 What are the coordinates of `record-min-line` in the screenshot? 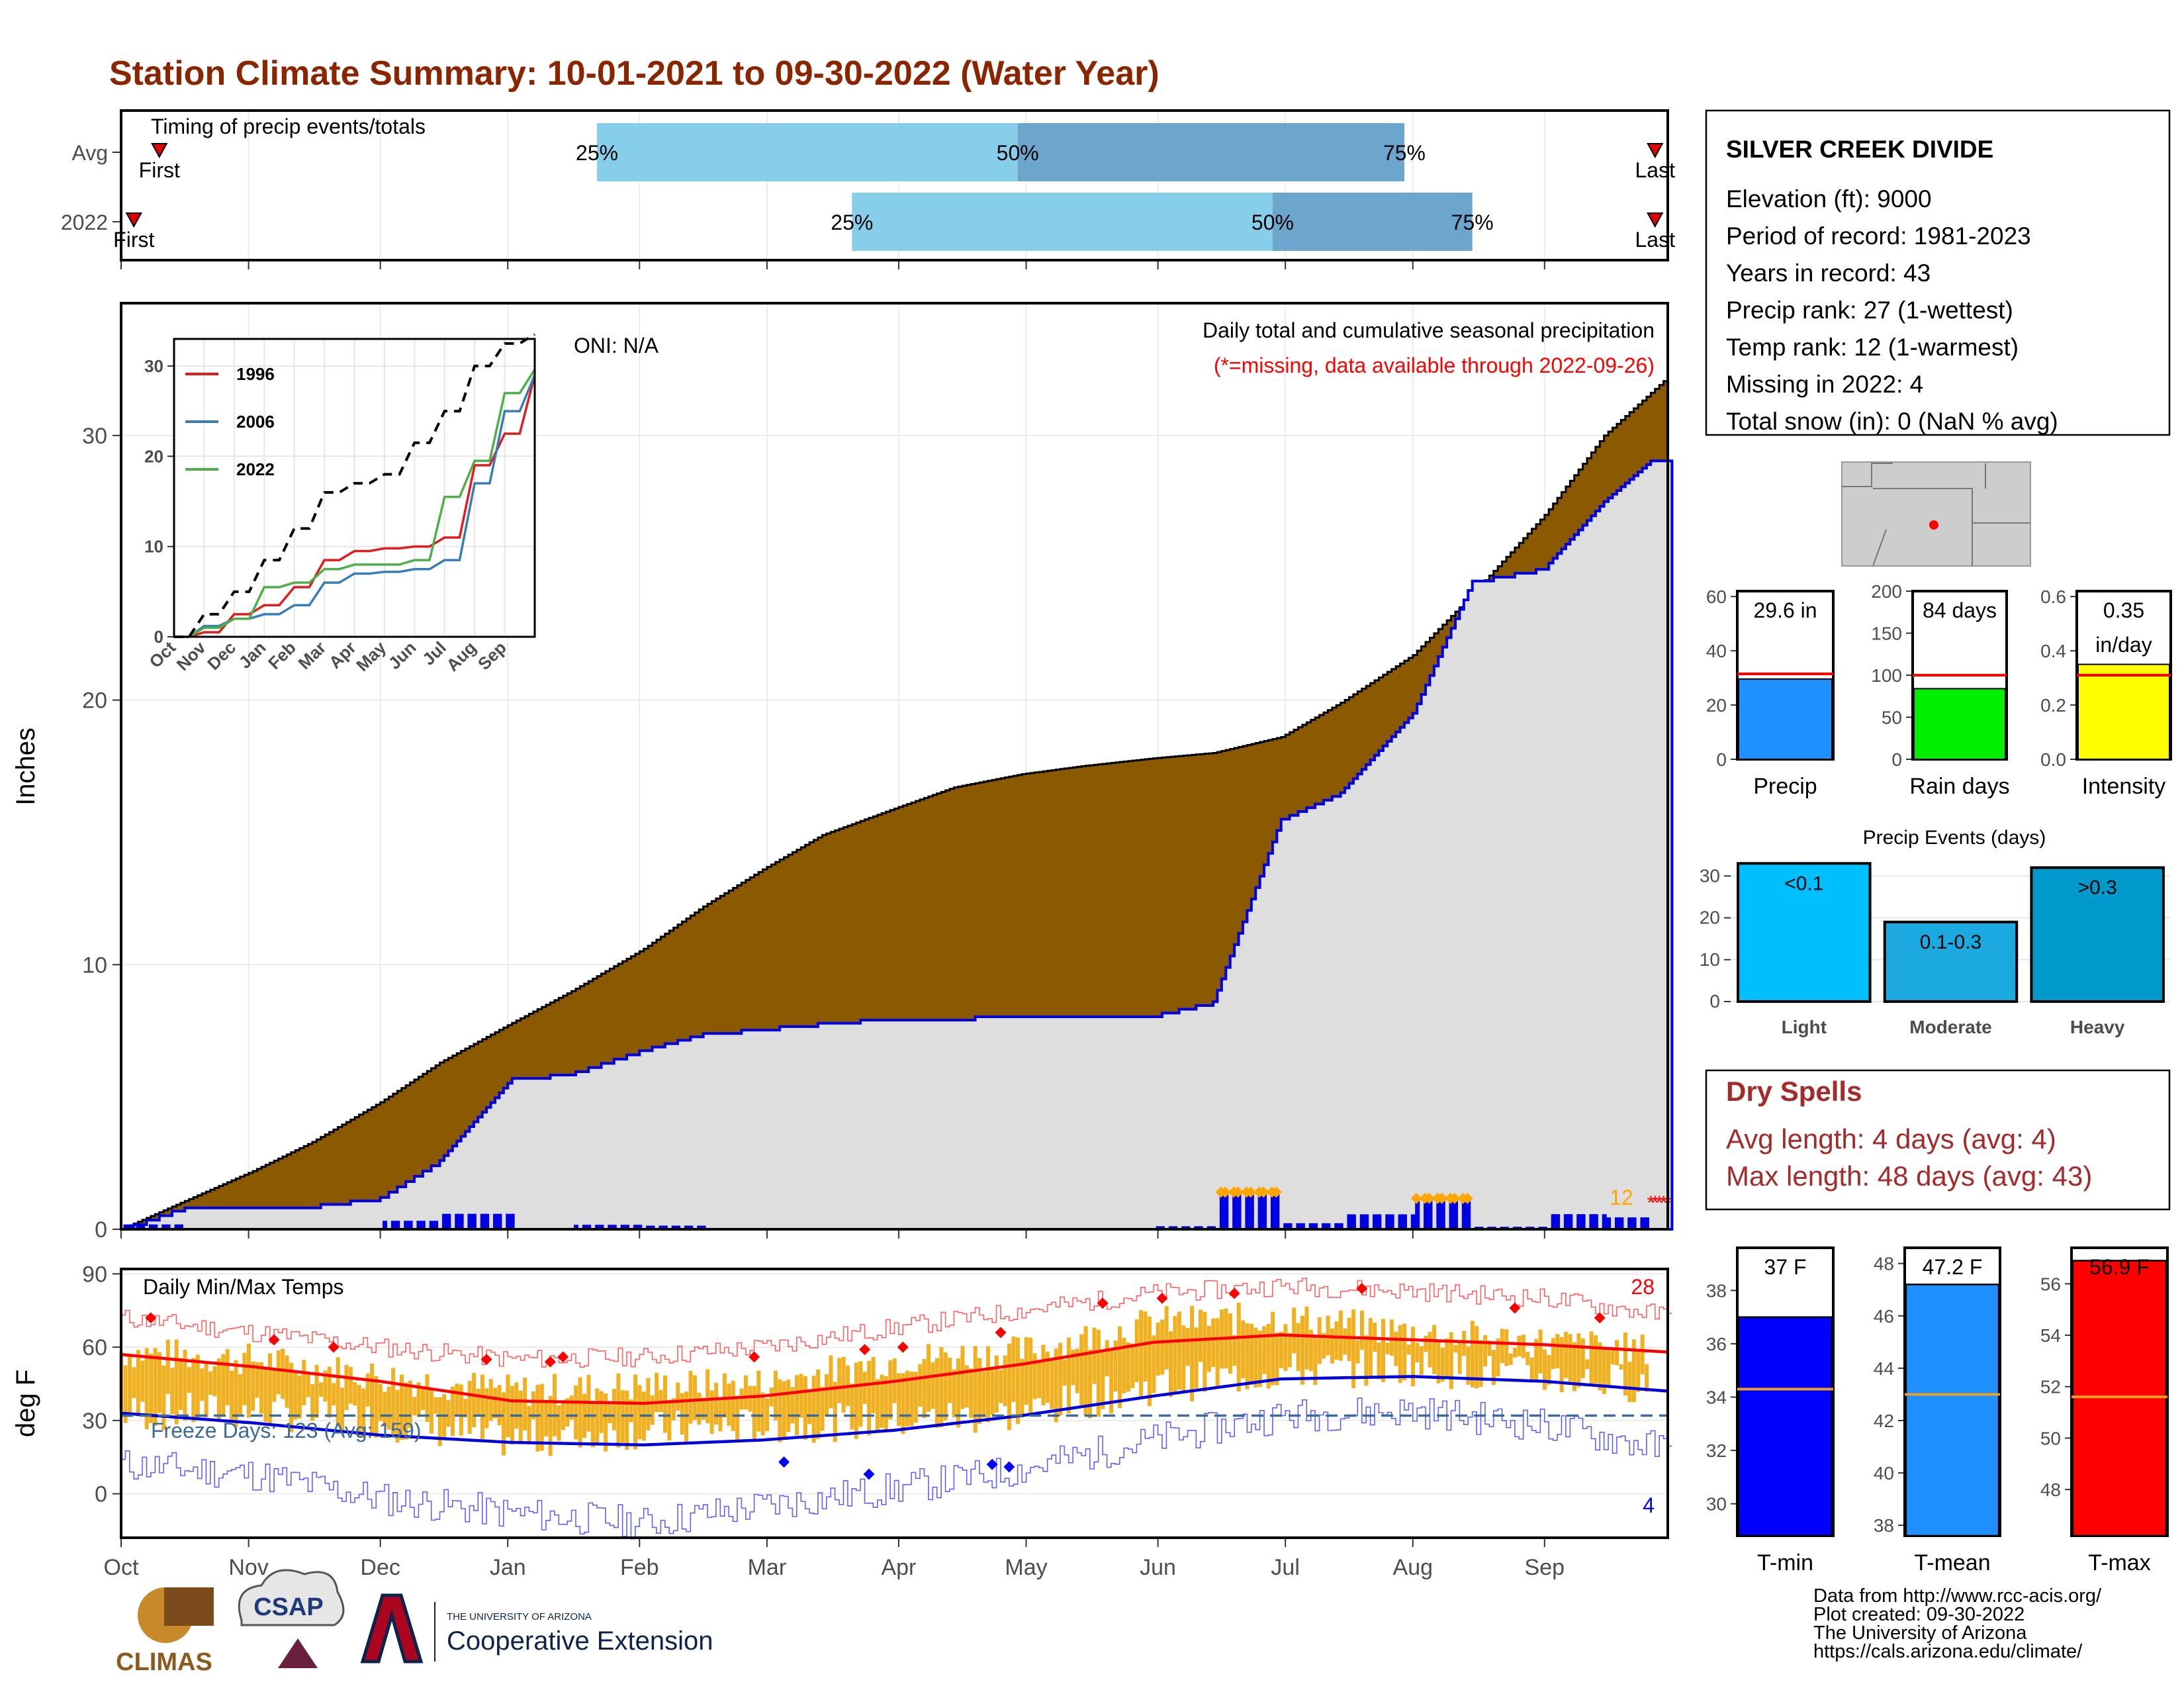 It's located at (896, 1468).